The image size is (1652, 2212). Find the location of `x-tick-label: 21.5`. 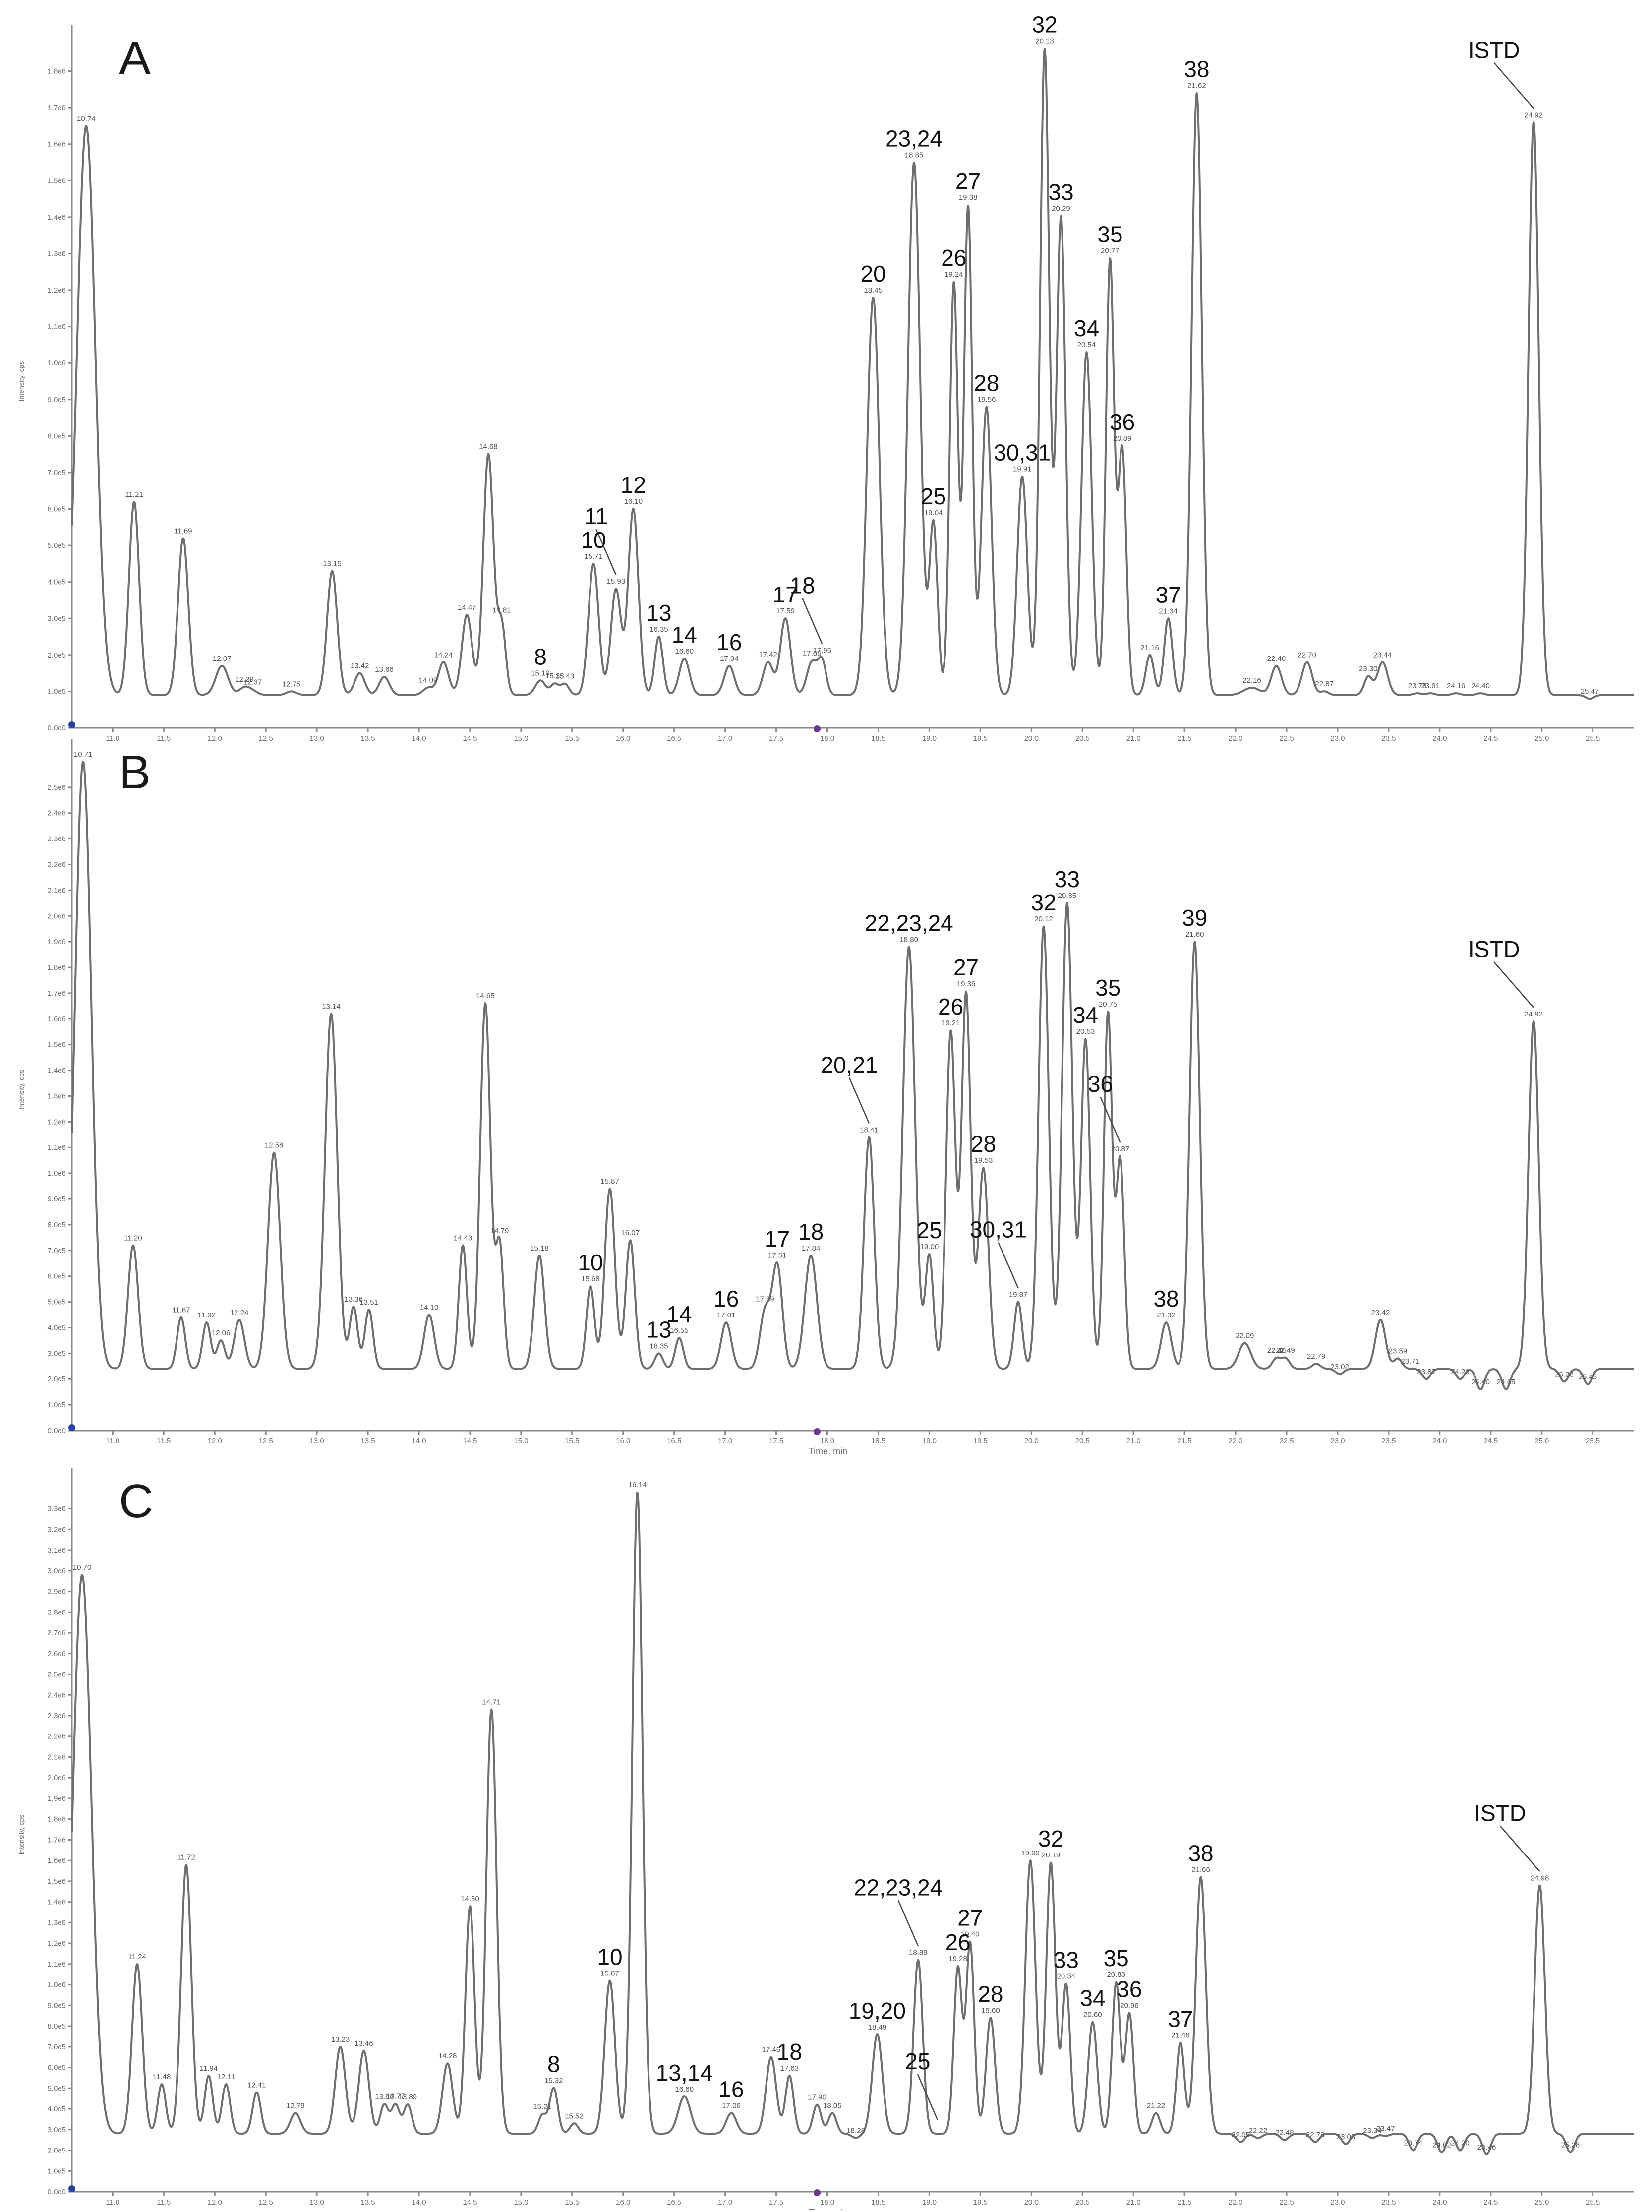

x-tick-label: 21.5 is located at coordinates (1185, 2203).